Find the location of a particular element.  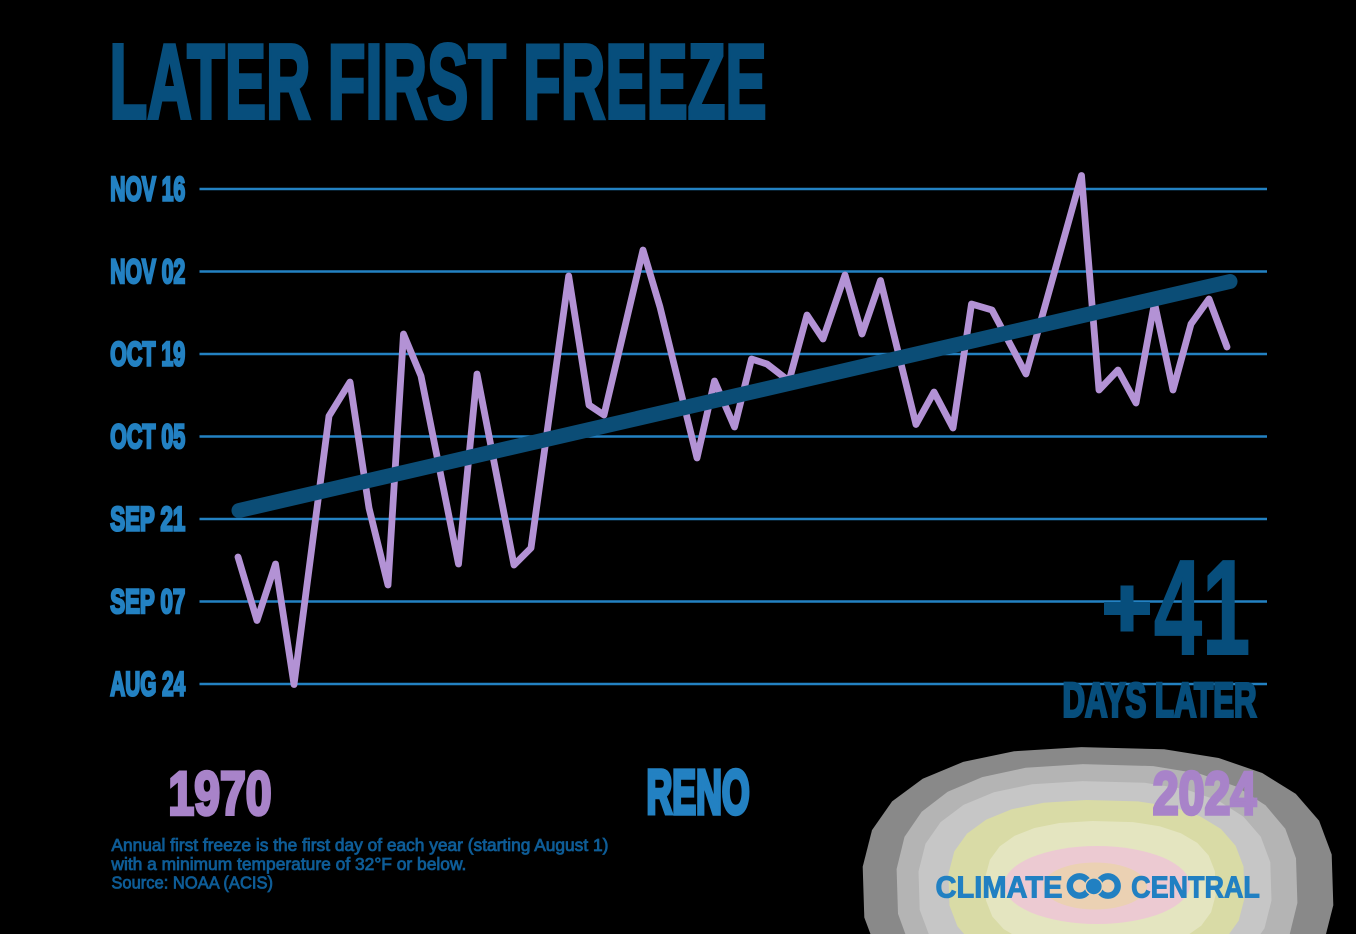

svg-text: SEP 07 is located at coordinates (147, 602).